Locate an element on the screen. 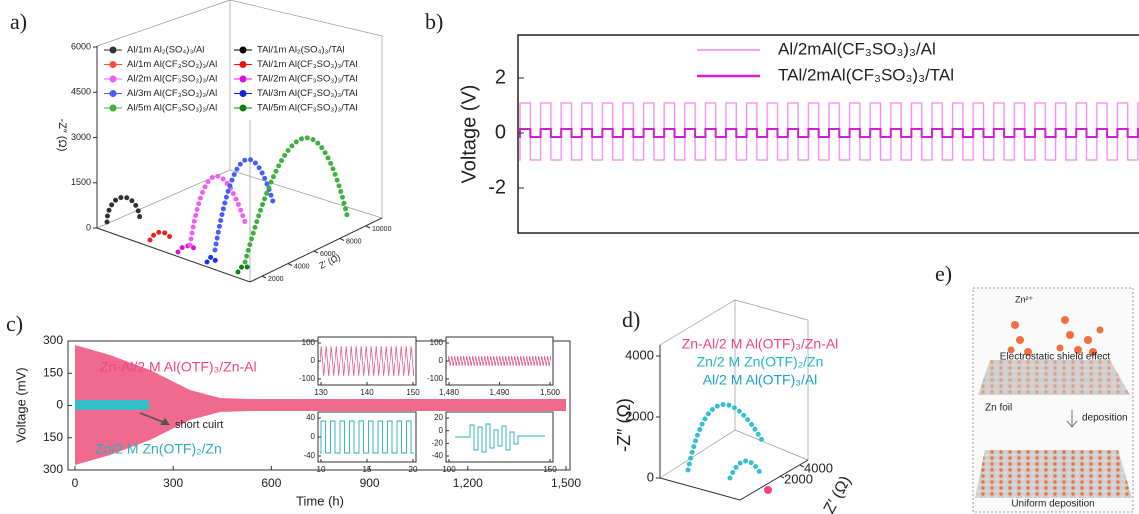 Image resolution: width=1139 pixels, height=514 pixels. zn-foil-surface is located at coordinates (1054, 377).